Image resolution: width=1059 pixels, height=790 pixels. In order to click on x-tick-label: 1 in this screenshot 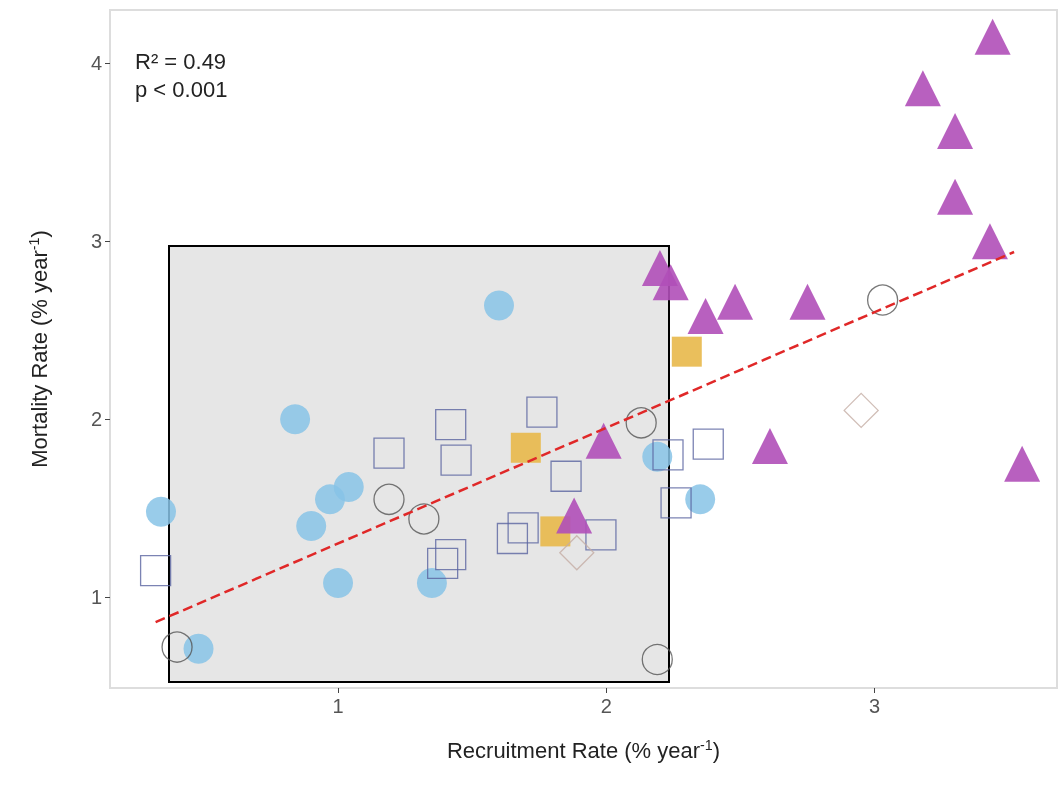, I will do `click(338, 706)`.